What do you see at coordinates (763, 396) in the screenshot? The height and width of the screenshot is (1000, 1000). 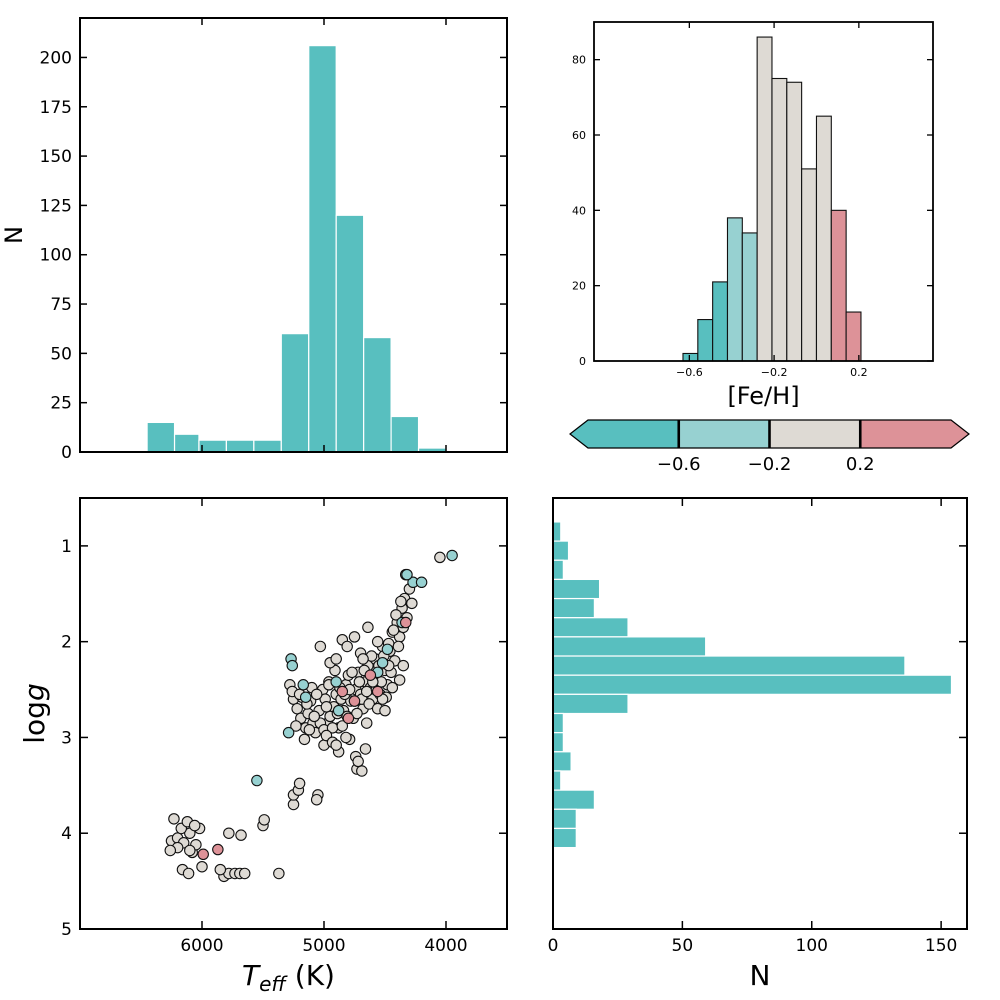 I see `feh-x-axis-label: [Fe/H]` at bounding box center [763, 396].